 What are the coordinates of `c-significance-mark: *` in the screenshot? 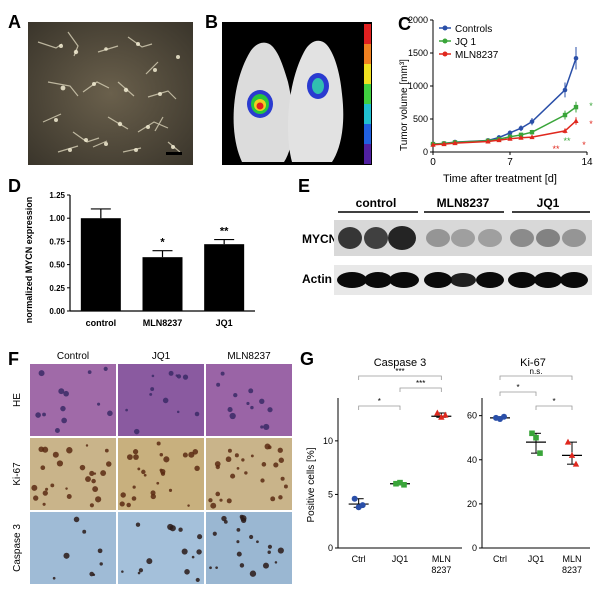 It's located at (591, 124).